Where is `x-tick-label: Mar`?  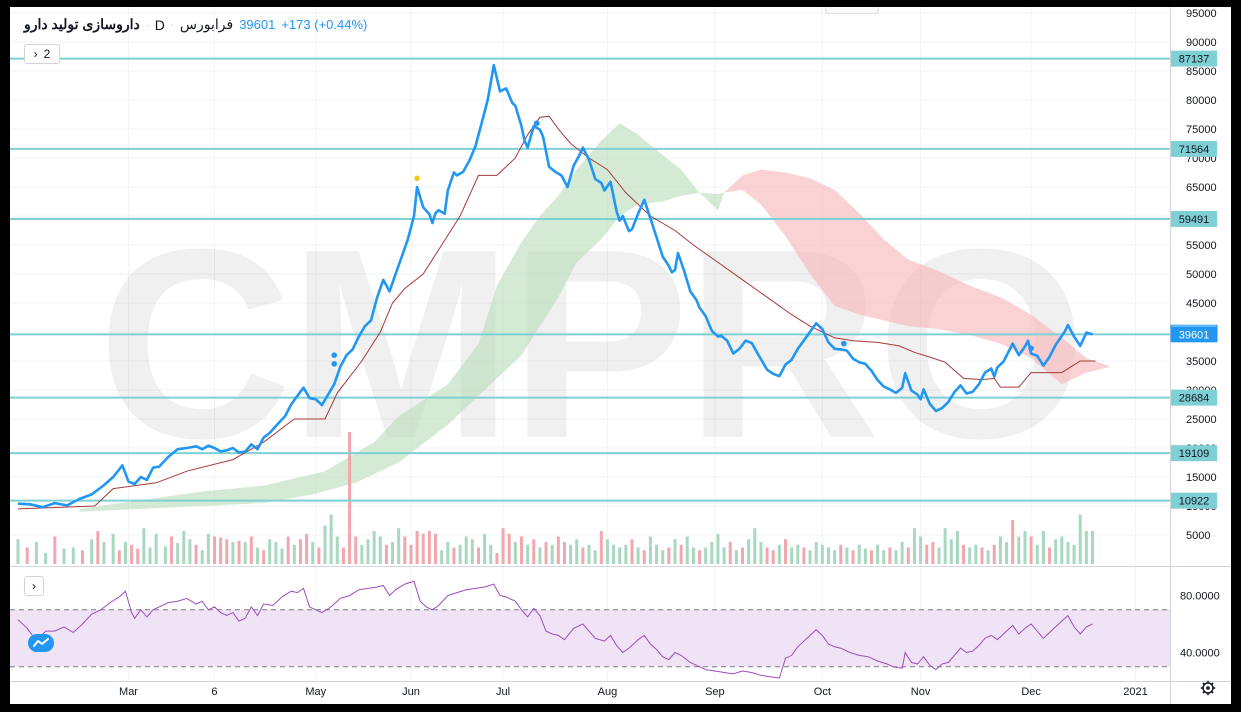 x-tick-label: Mar is located at coordinates (128, 692).